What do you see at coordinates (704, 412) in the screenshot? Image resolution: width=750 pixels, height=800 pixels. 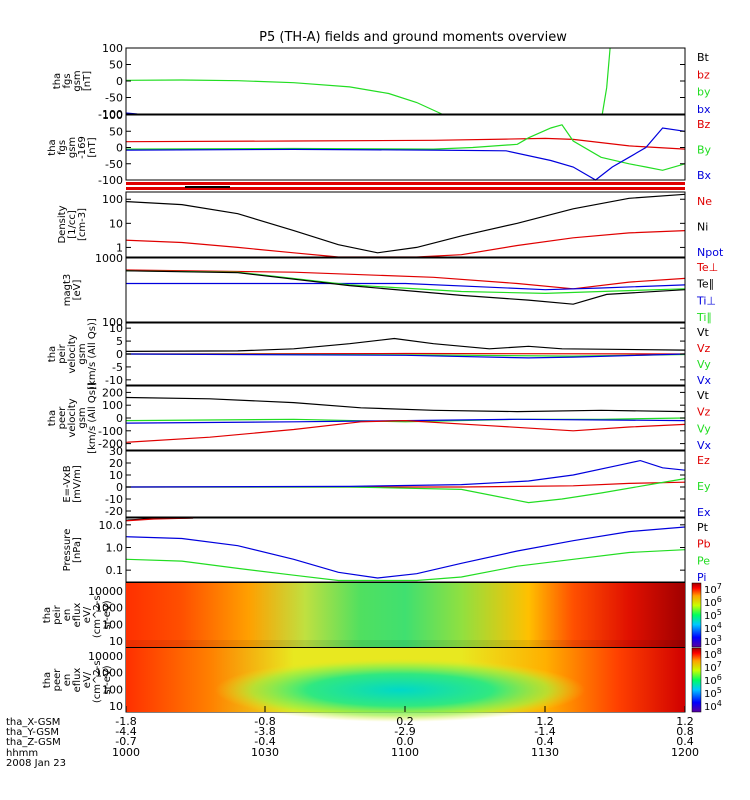 I see `panel-6-legend-entry: Vz` at bounding box center [704, 412].